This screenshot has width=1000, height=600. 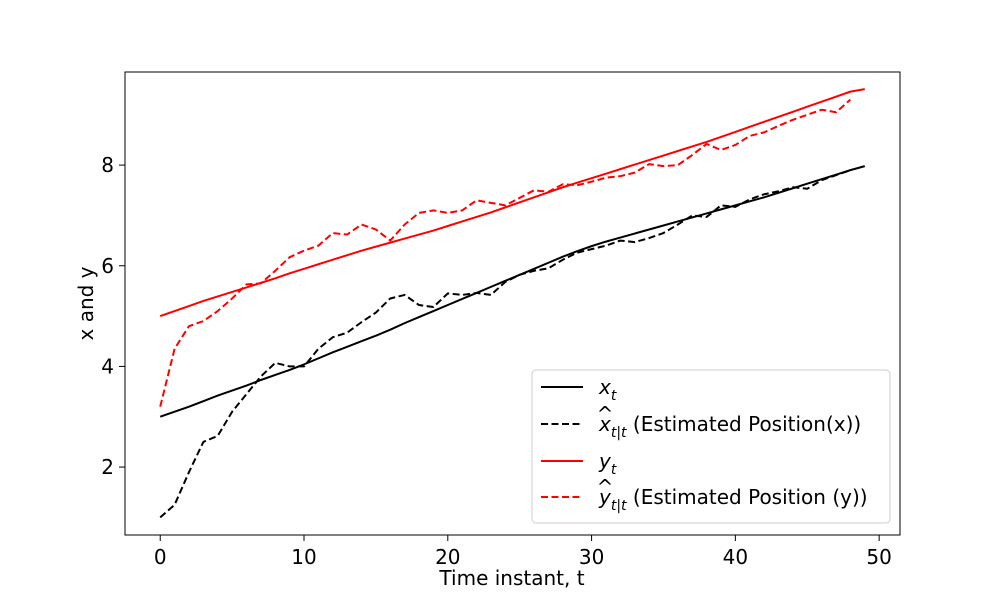 What do you see at coordinates (107, 266) in the screenshot?
I see `y-tick-label: 6` at bounding box center [107, 266].